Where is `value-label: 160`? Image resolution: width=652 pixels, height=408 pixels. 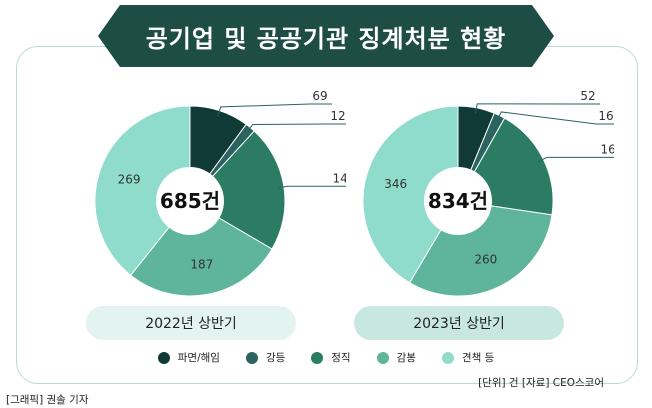 value-label: 160 is located at coordinates (607, 149).